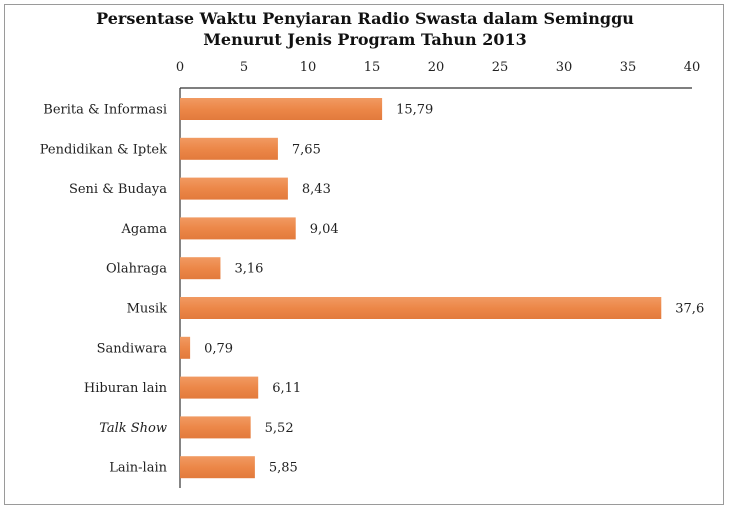  I want to click on value-label: 5,52, so click(279, 428).